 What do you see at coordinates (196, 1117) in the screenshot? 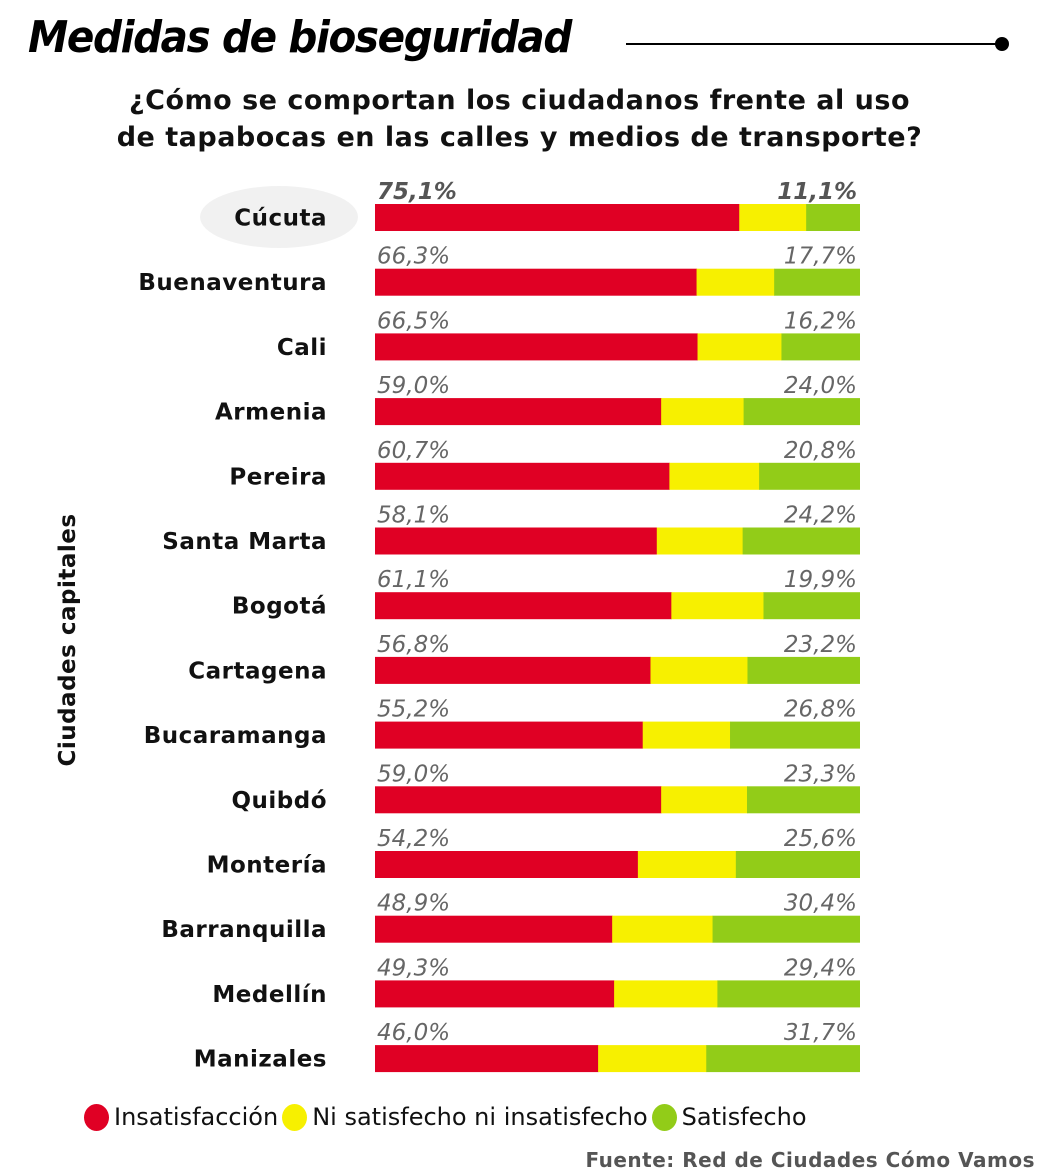
I see `legend-label: Insatisfacción` at bounding box center [196, 1117].